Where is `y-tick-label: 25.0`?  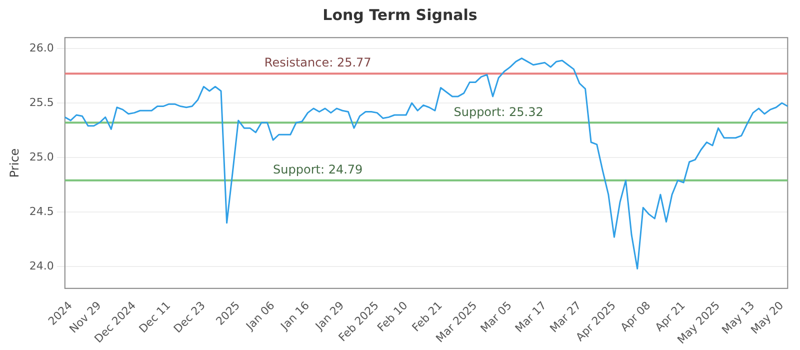
y-tick-label: 25.0 is located at coordinates (41, 157).